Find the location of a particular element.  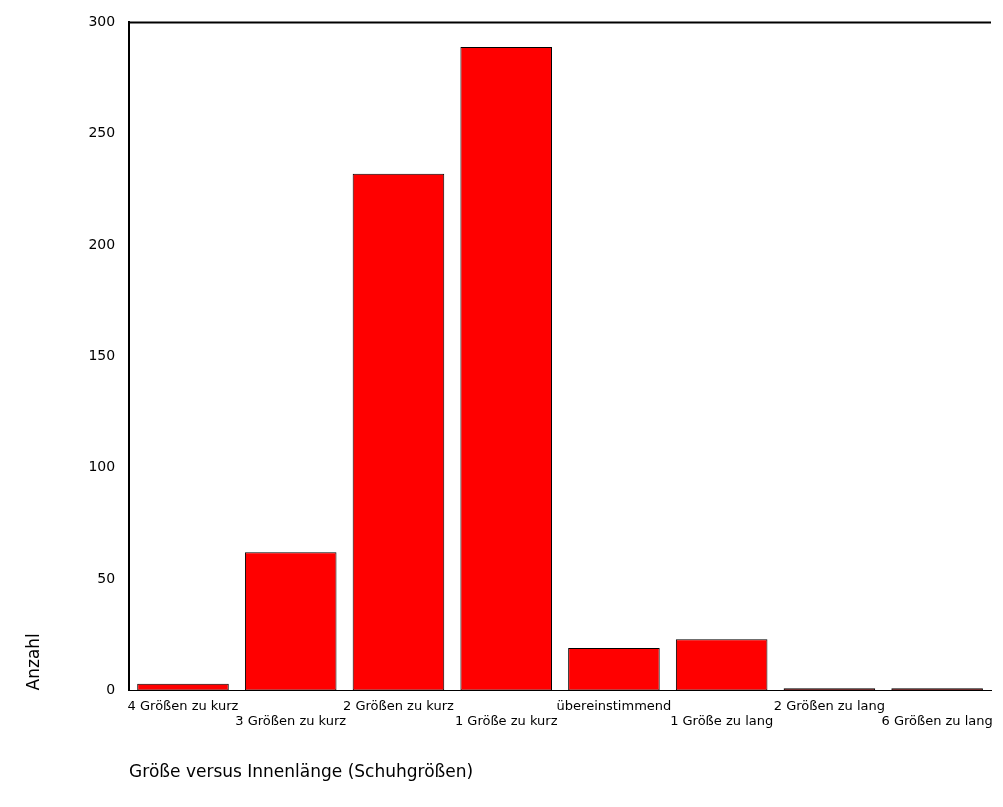

x-tick-label: 1 Größe zu kurz is located at coordinates (506, 721).